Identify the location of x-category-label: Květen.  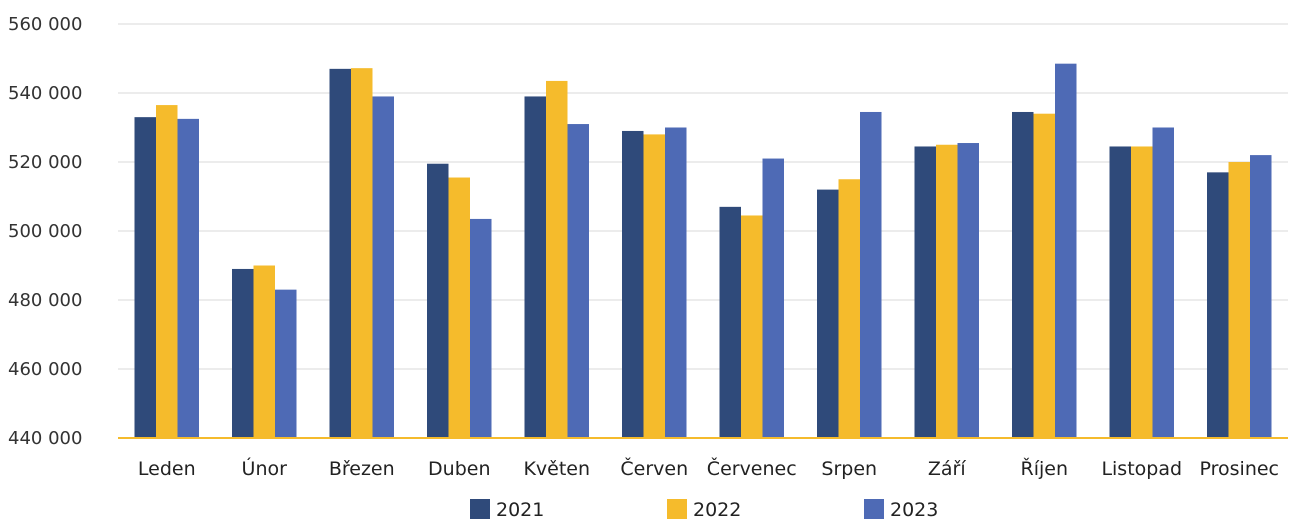
(556, 469).